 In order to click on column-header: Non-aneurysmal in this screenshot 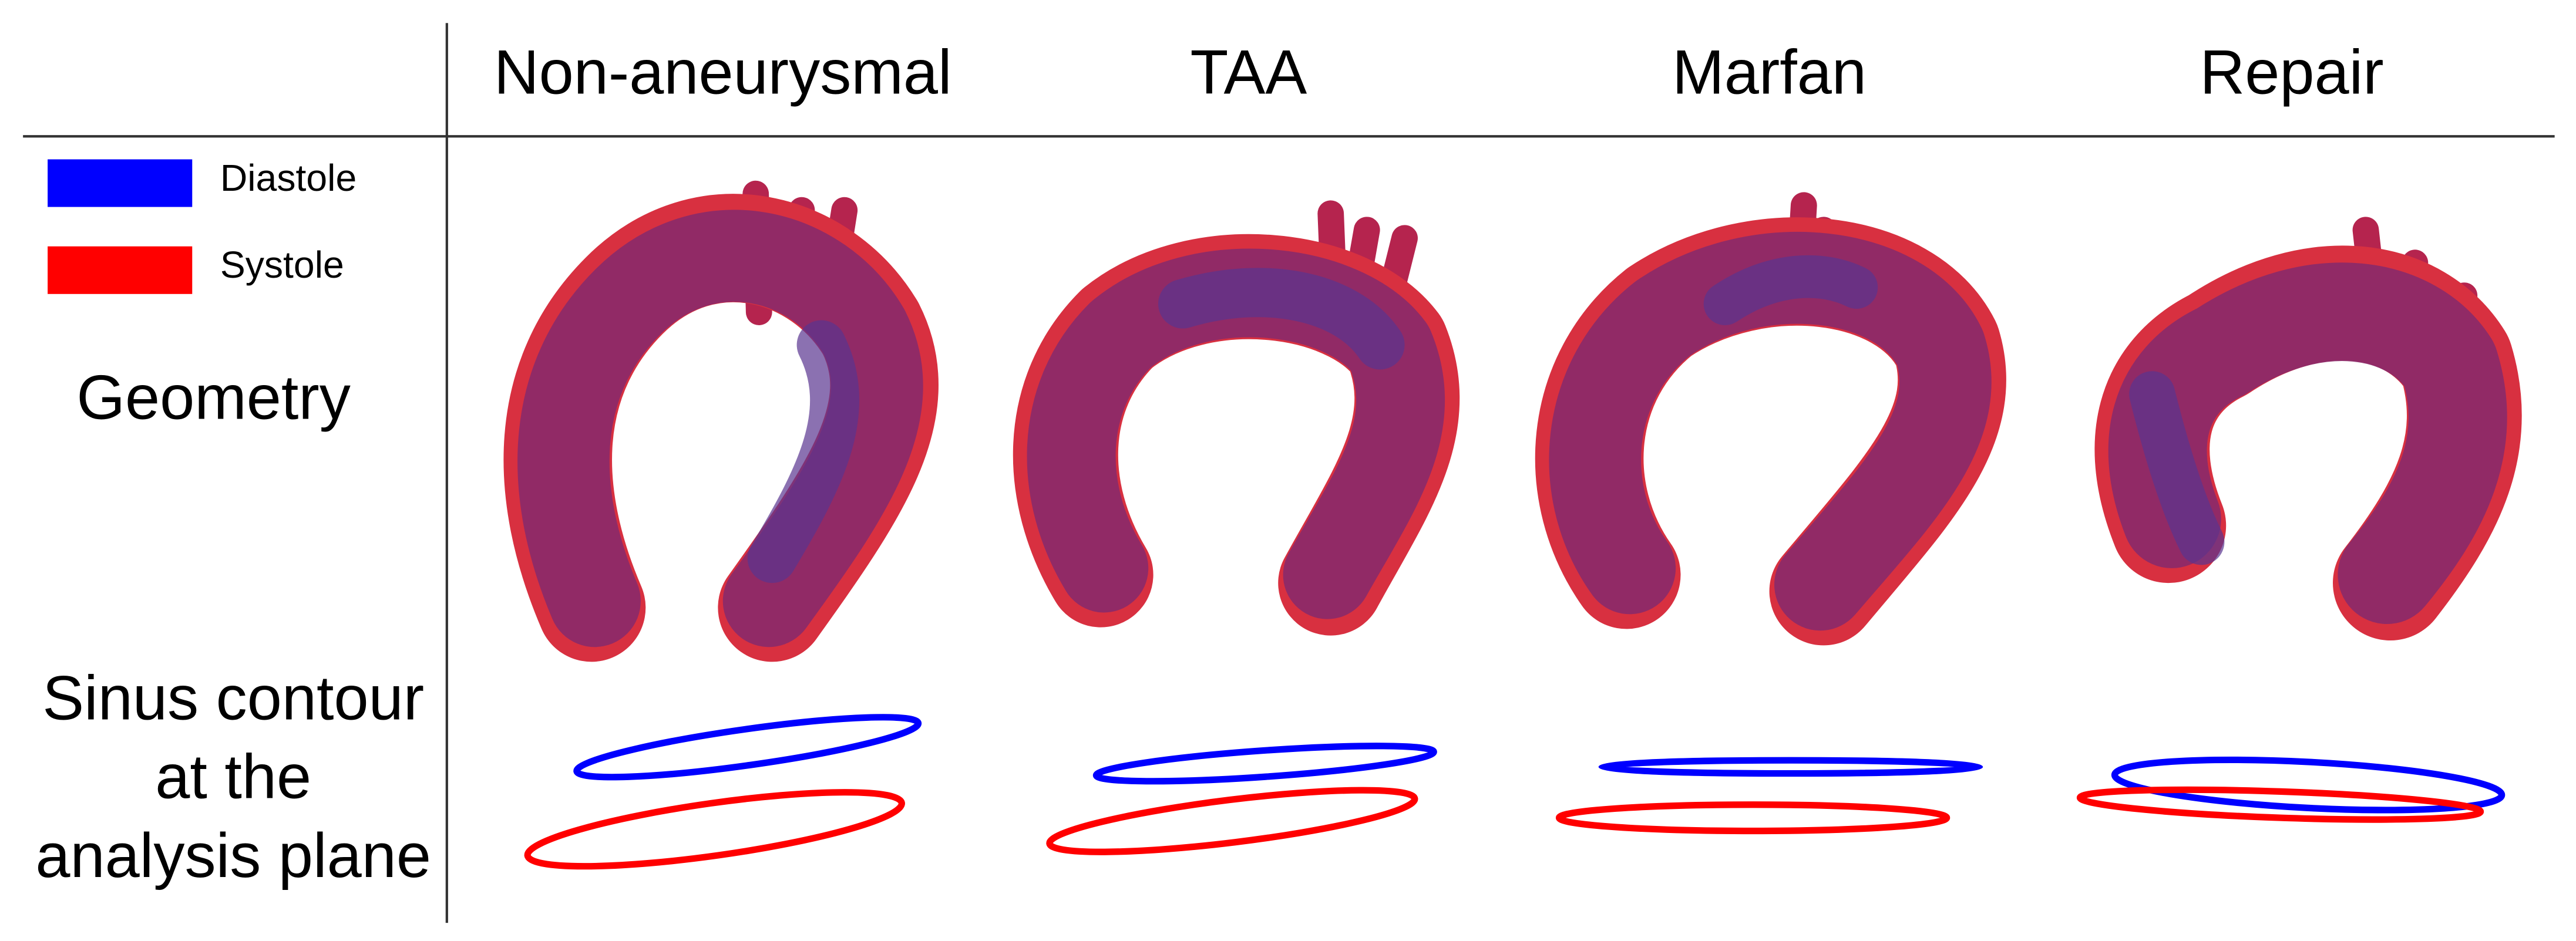, I will do `click(723, 72)`.